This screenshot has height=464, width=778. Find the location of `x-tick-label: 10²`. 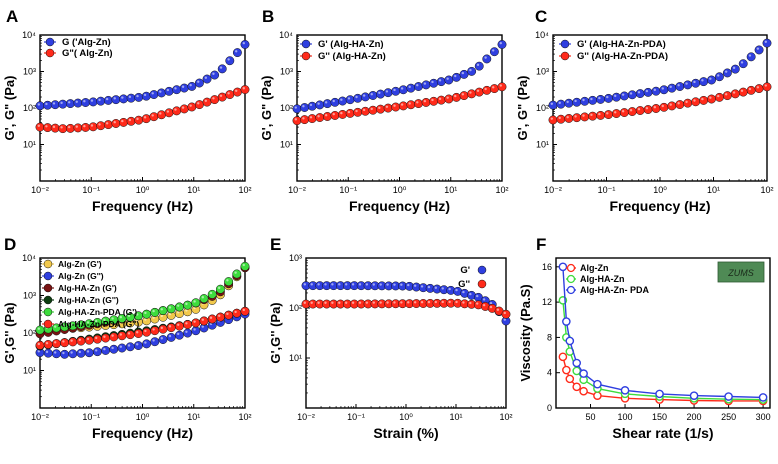

x-tick-label: 10² is located at coordinates (501, 190).